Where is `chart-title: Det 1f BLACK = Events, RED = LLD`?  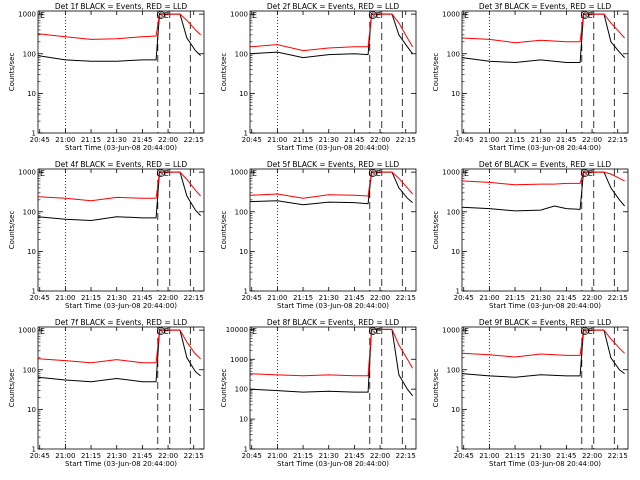 chart-title: Det 1f BLACK = Events, RED = LLD is located at coordinates (121, 6).